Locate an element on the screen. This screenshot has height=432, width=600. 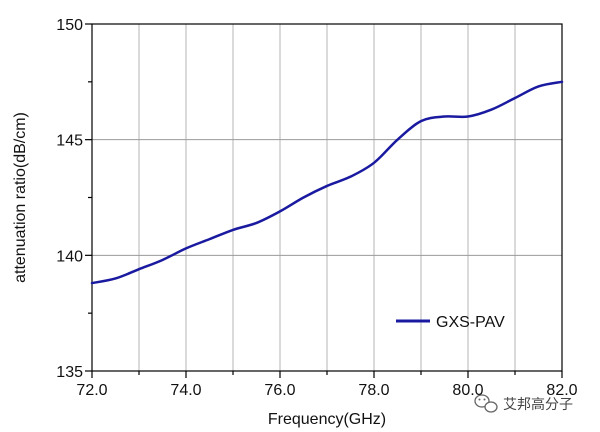
legend-label: GXS-PAV is located at coordinates (470, 322).